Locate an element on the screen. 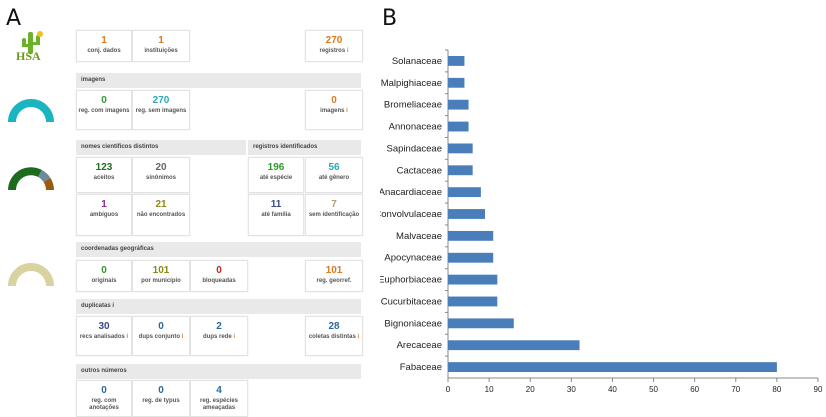  stat-ambiguos: 1 ambíguos is located at coordinates (104, 215).